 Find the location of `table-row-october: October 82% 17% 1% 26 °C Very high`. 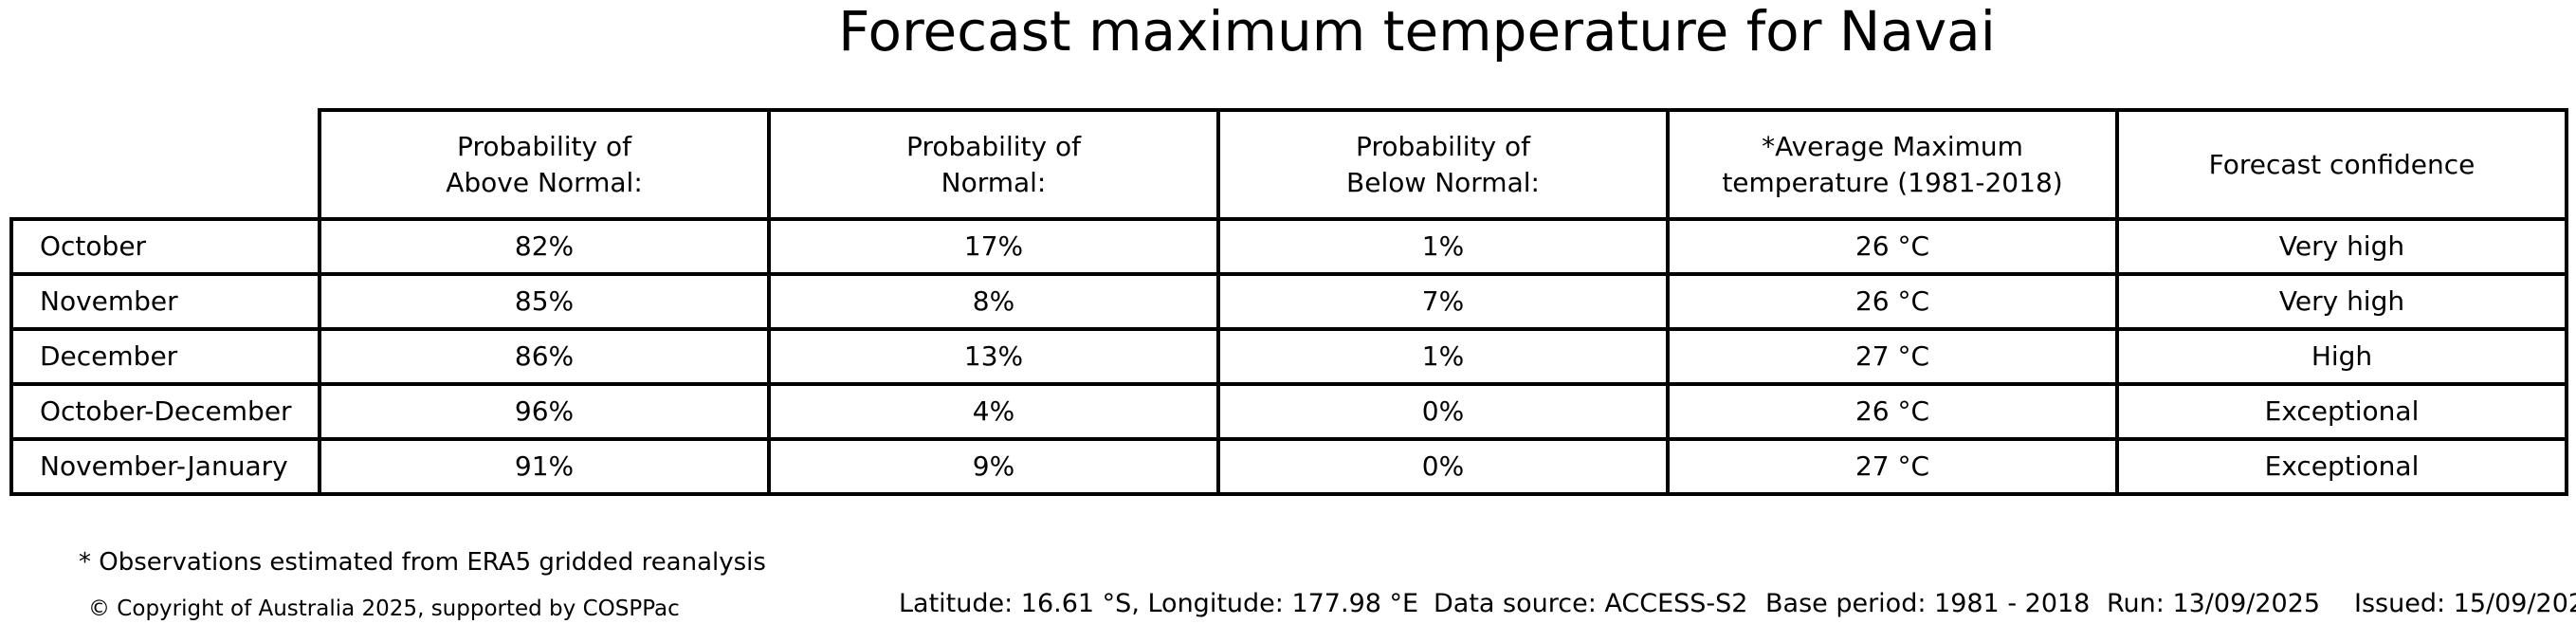

table-row-october: October 82% 17% 1% 26 °C Very high is located at coordinates (1288, 246).